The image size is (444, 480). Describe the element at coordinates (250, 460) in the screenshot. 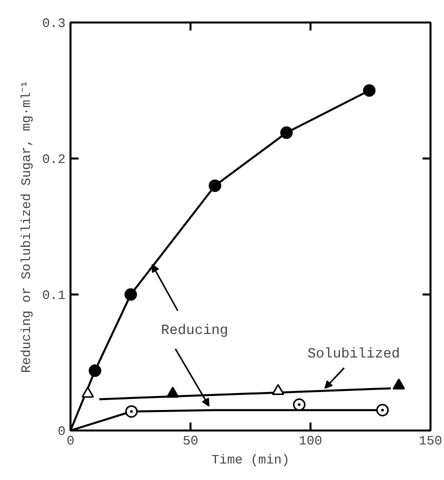

I see `x-axis-title: Time (min)` at that location.